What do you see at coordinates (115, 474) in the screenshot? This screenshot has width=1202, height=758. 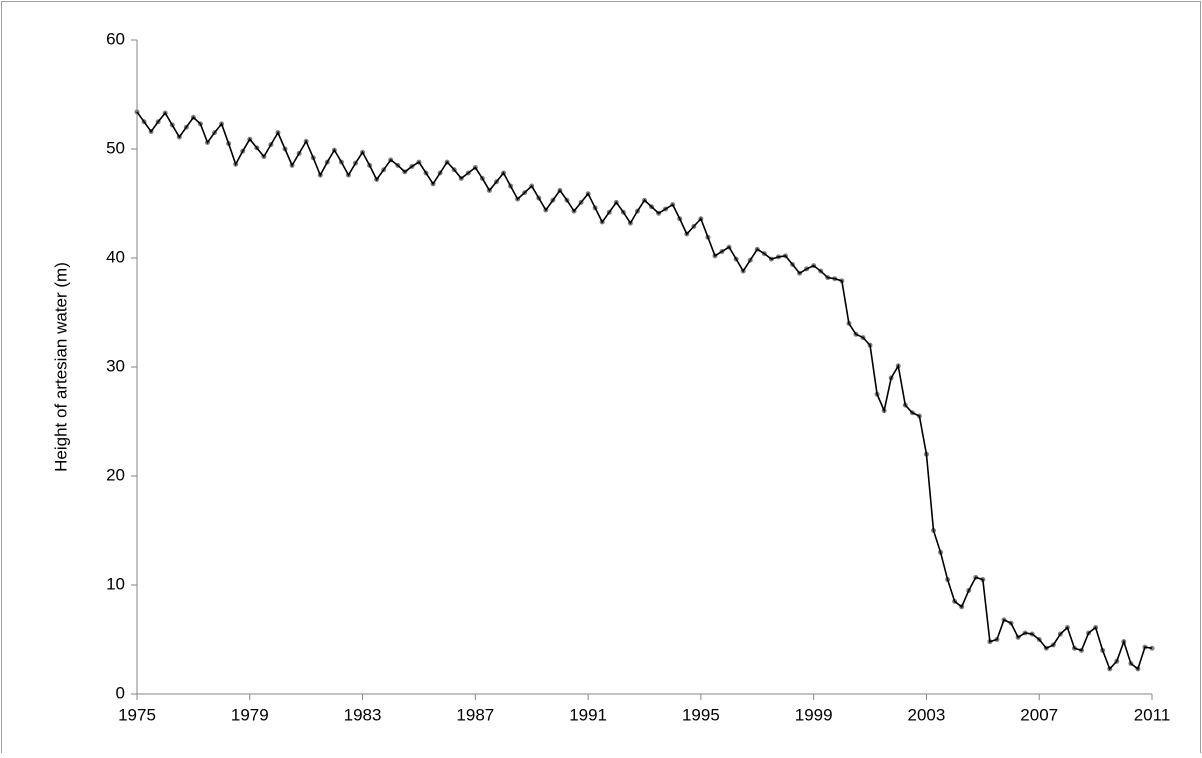 I see `y-tick-label: 20` at bounding box center [115, 474].